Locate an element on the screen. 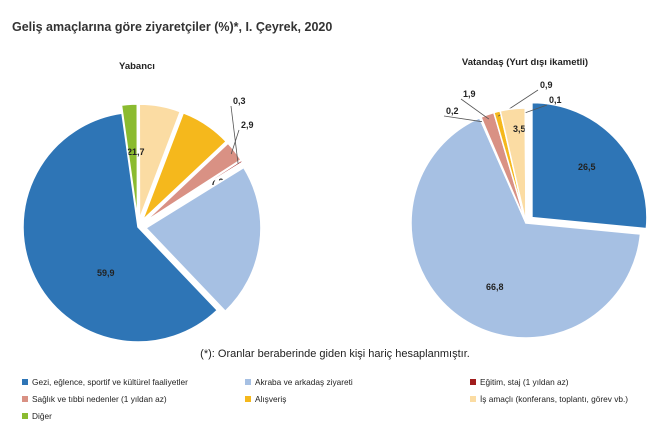 This screenshot has width=670, height=446. legend-label-diger: Diğer is located at coordinates (42, 416).